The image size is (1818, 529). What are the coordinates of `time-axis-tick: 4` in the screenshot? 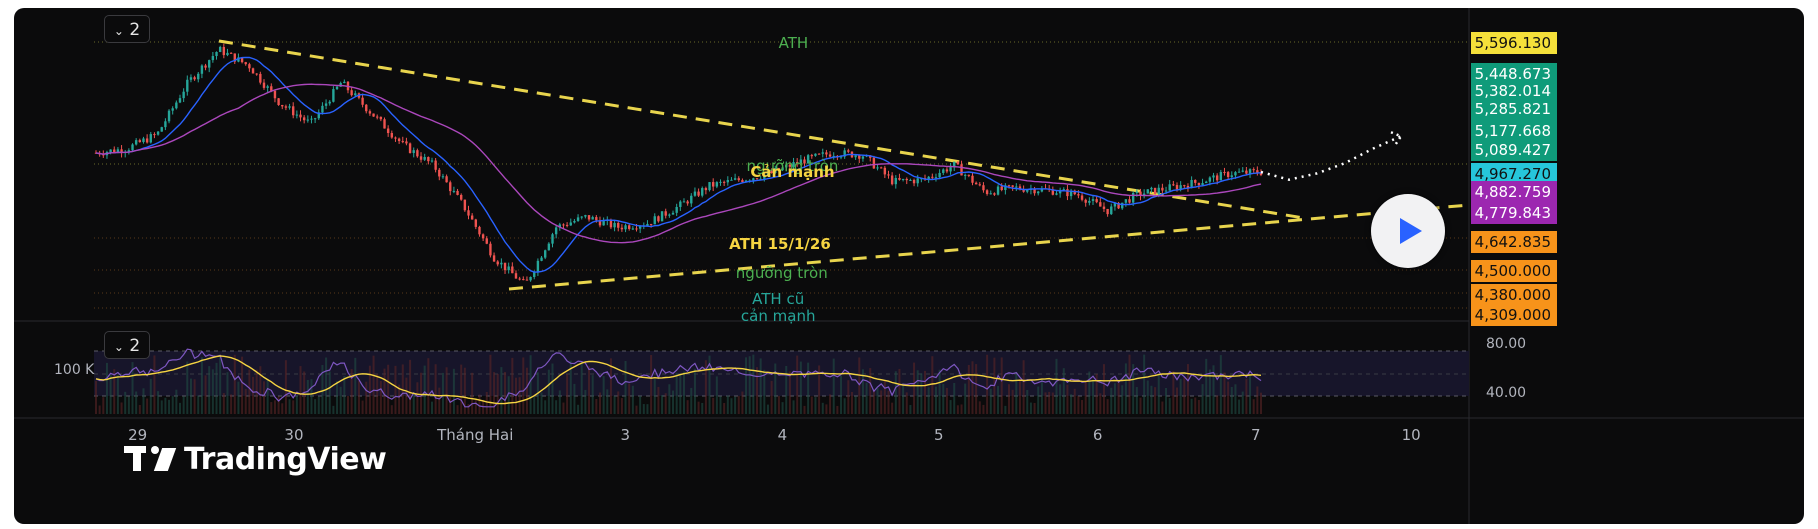 It's located at (783, 435).